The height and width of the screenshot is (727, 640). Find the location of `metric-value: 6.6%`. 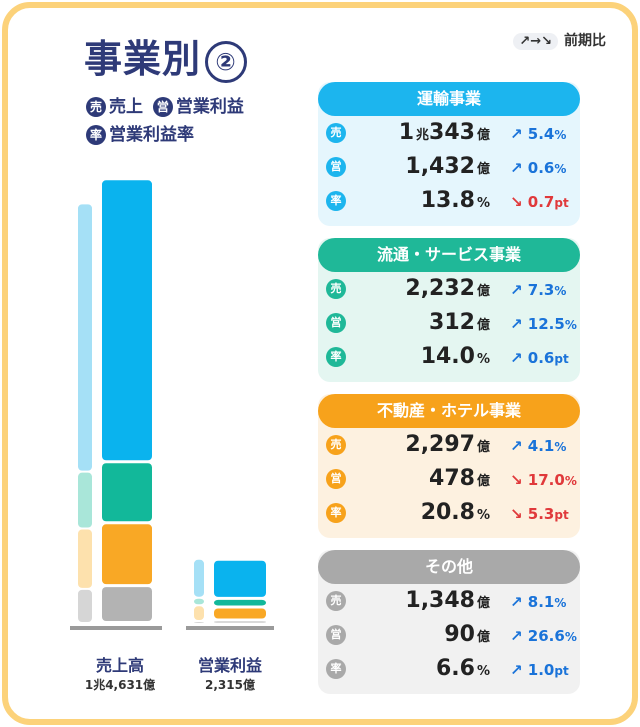

metric-value: 6.6% is located at coordinates (462, 668).